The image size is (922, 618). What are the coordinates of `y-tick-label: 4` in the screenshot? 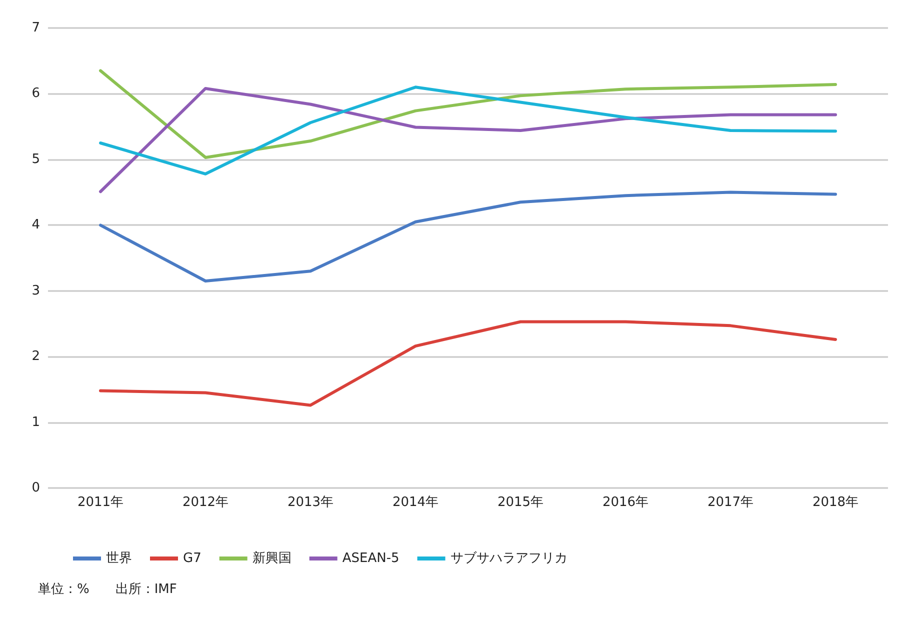 It's located at (36, 225).